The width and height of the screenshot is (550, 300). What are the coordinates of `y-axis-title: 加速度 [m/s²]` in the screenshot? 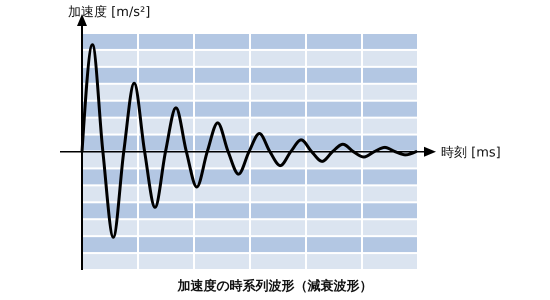 It's located at (109, 12).